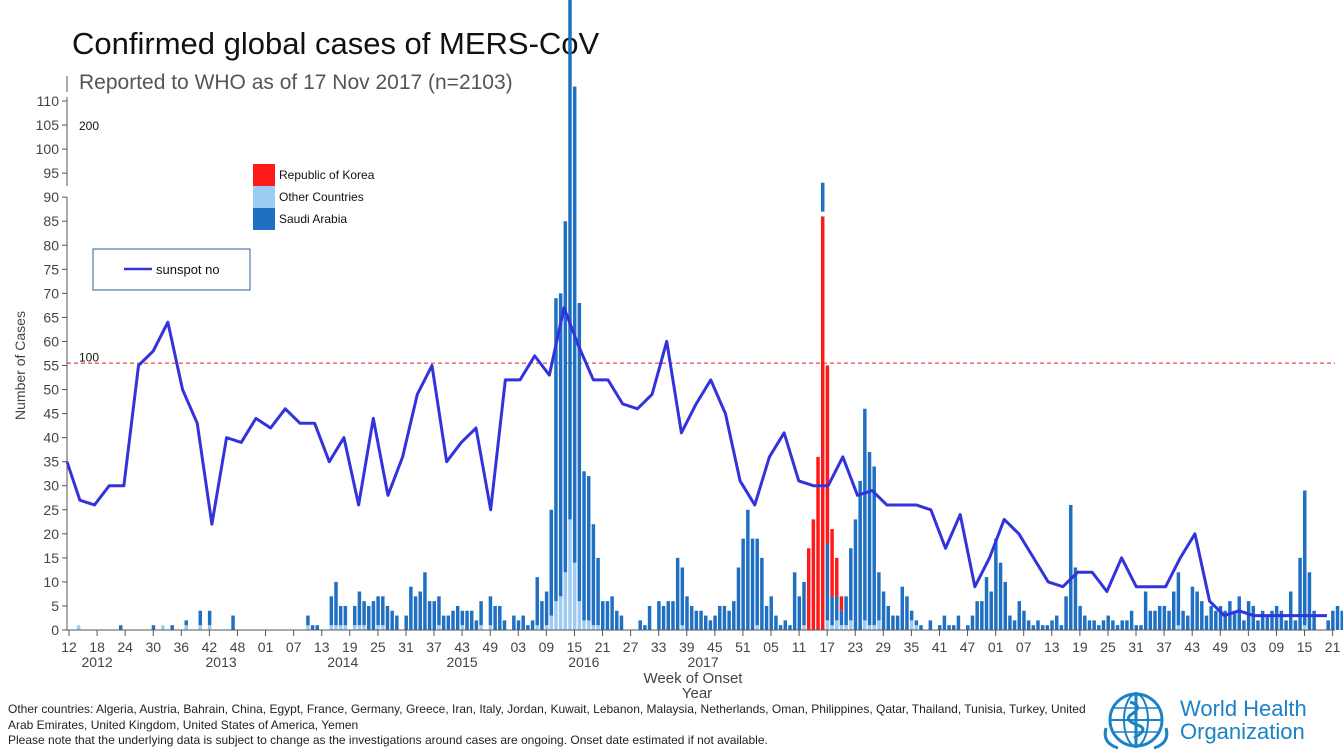  What do you see at coordinates (518, 647) in the screenshot?
I see `x-tick-label: 03` at bounding box center [518, 647].